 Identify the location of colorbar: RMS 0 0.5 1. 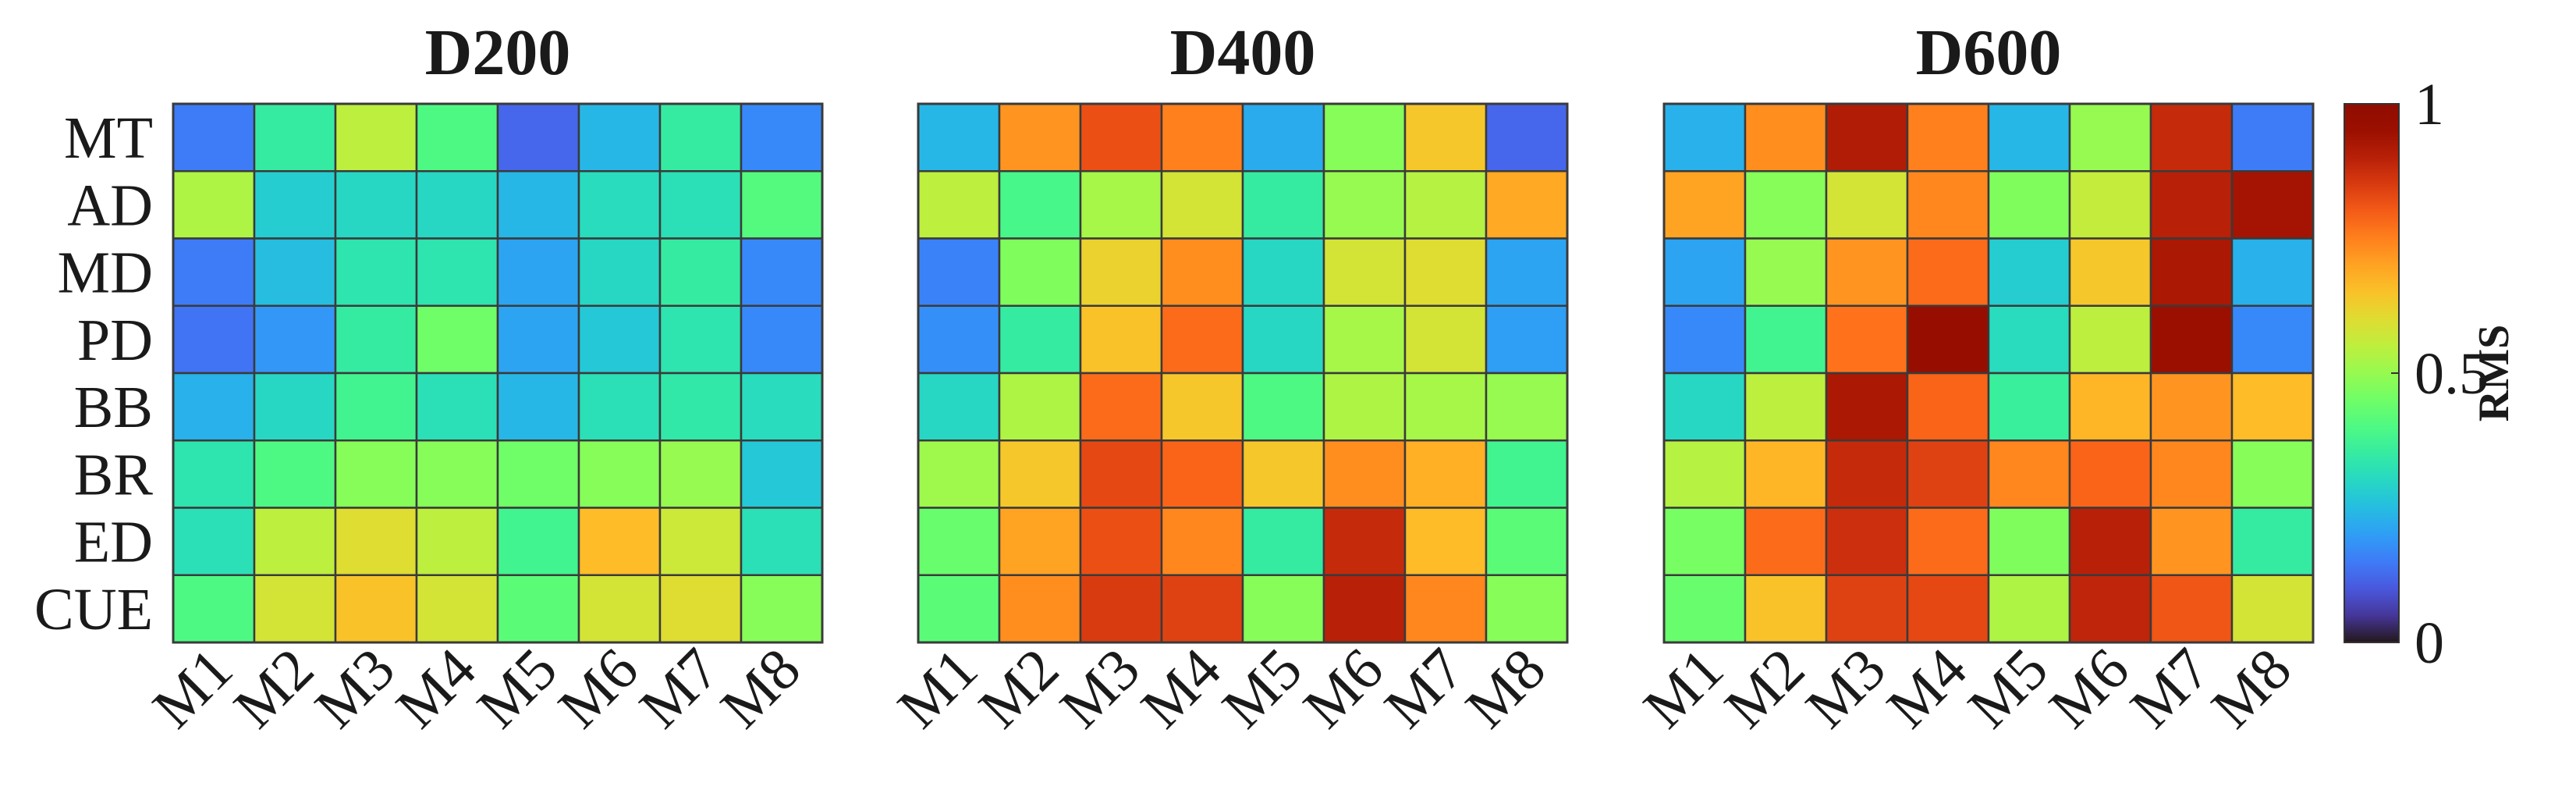
(2431, 374).